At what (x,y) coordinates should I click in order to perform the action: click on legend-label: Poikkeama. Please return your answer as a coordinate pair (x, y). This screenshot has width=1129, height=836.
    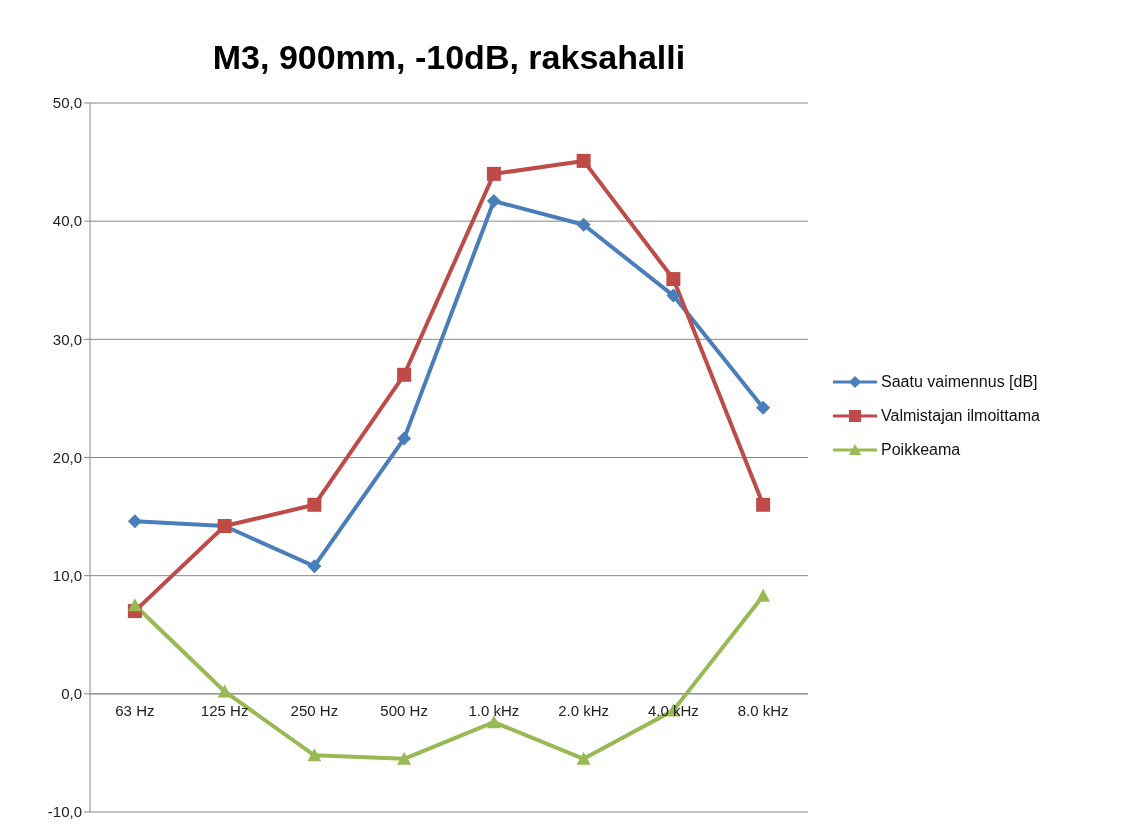
    Looking at the image, I should click on (921, 449).